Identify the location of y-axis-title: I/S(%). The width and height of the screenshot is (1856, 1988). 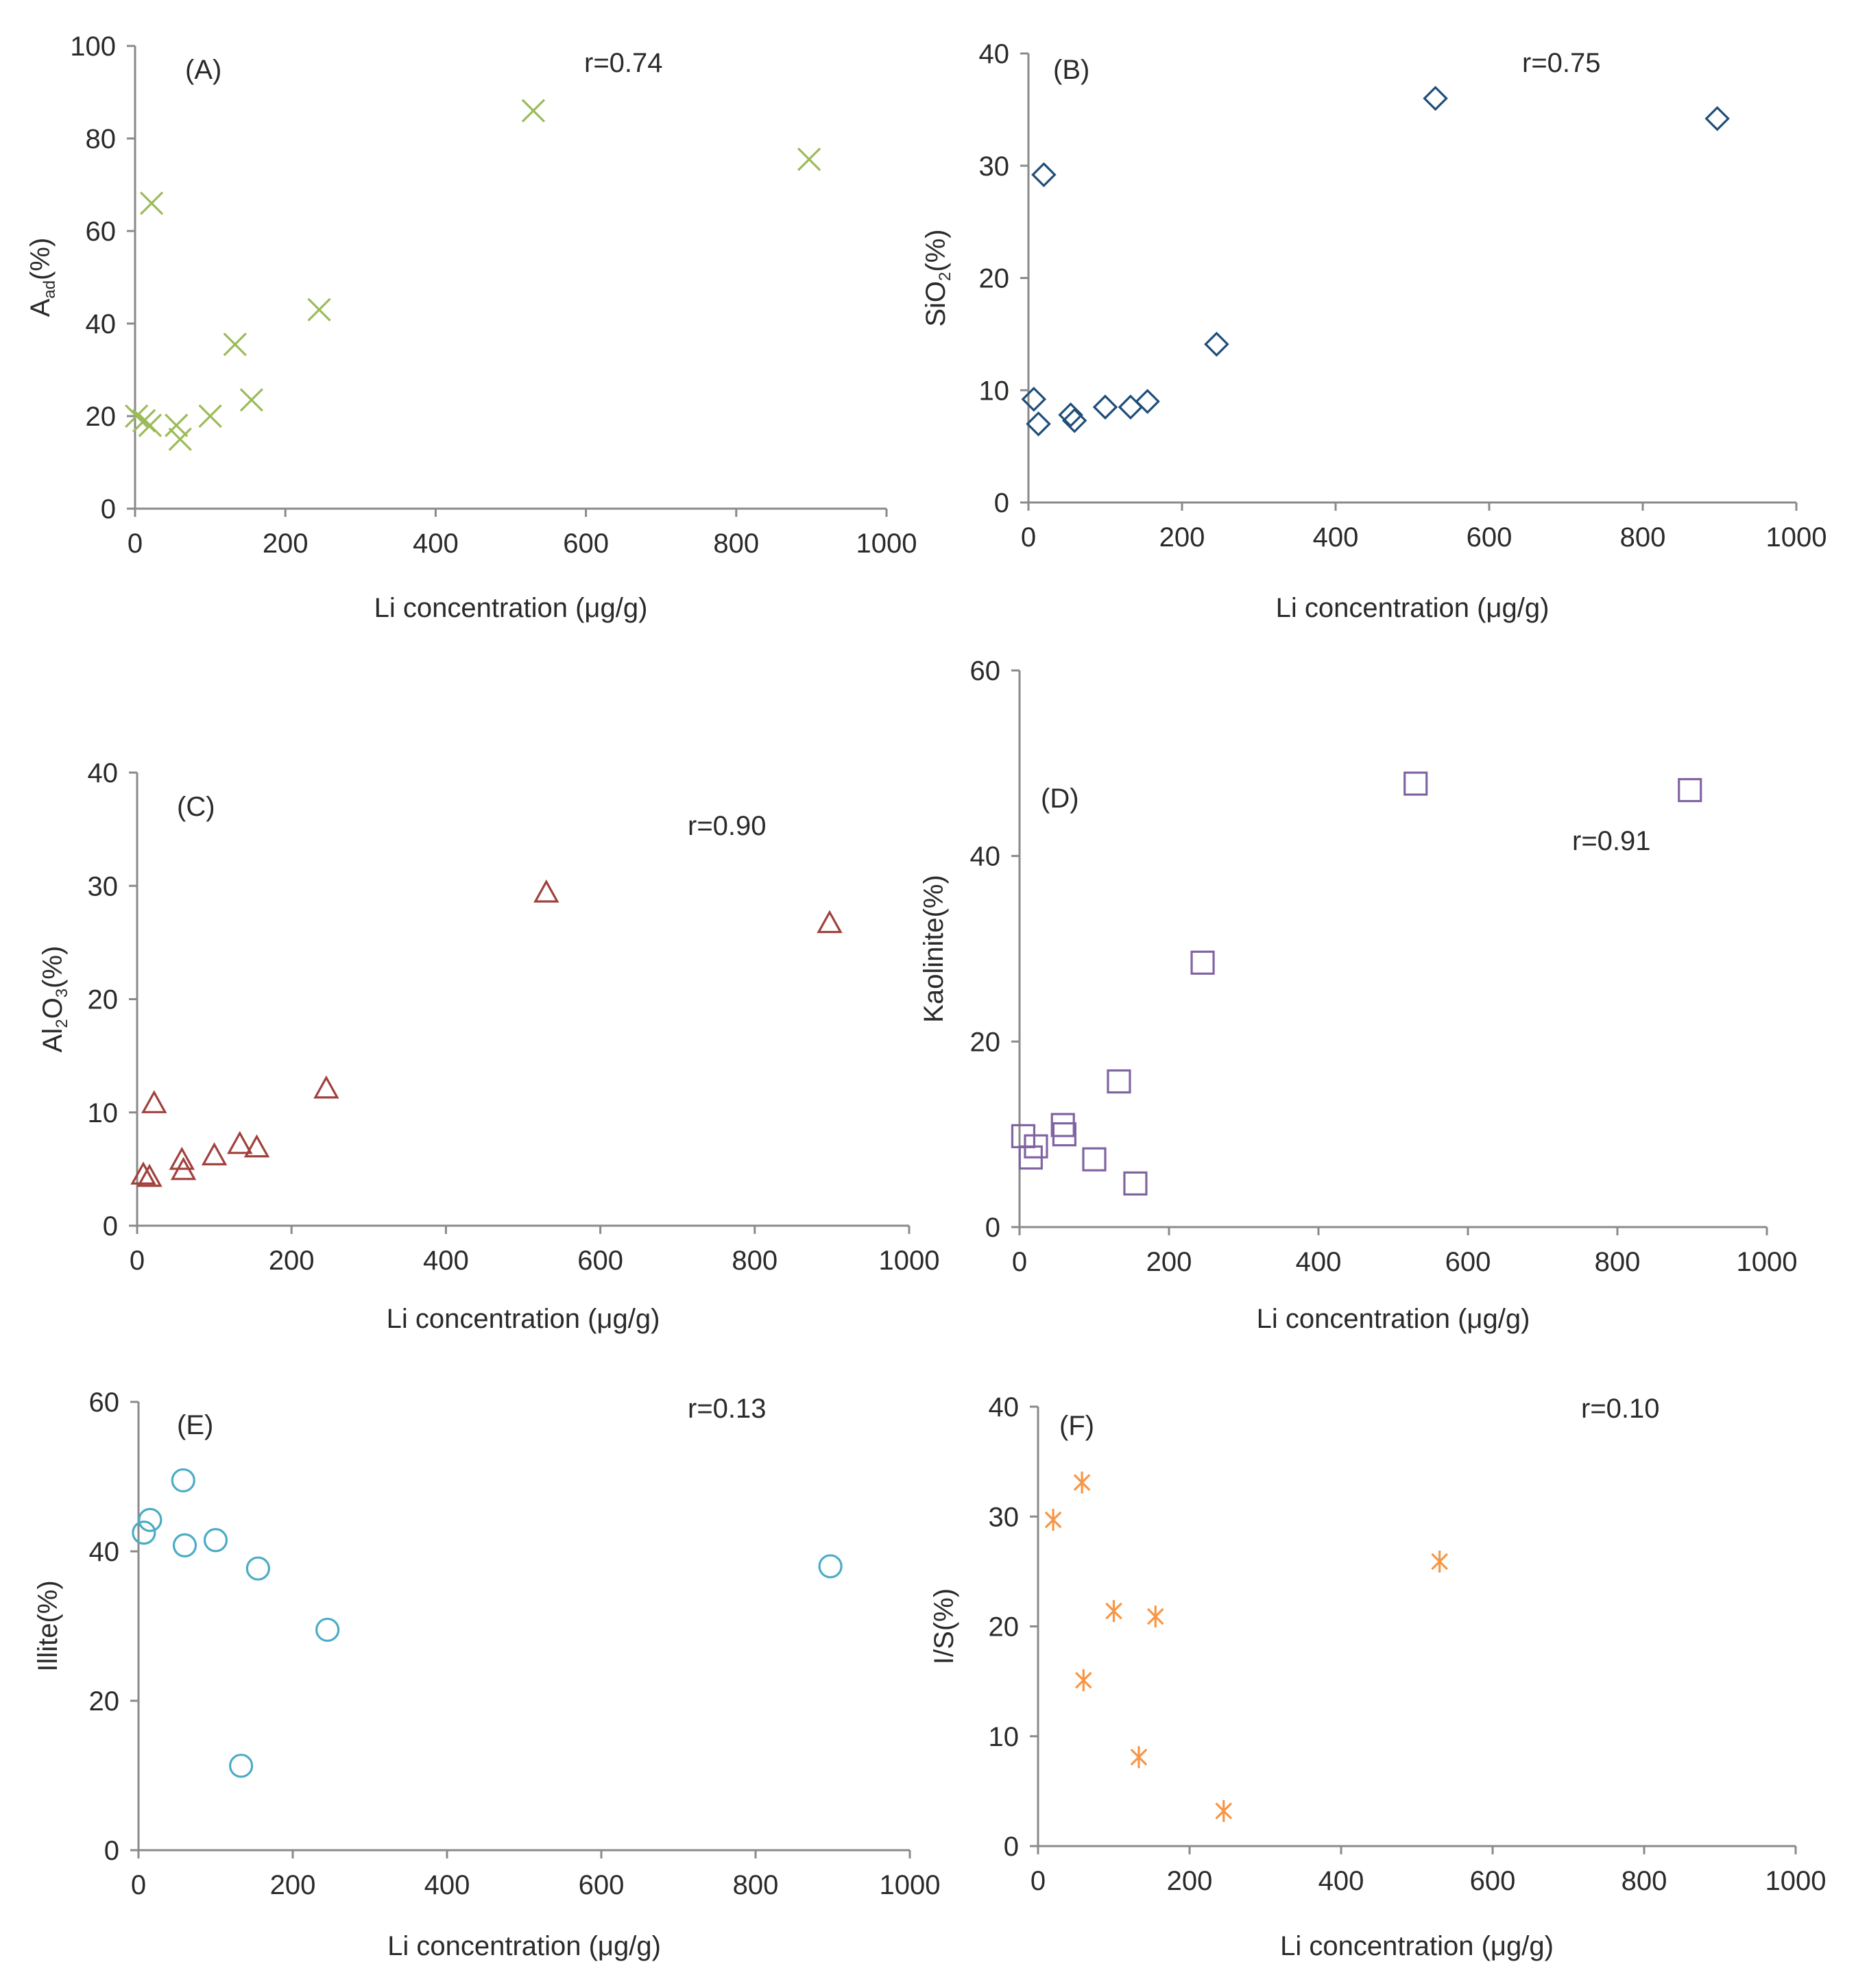
(944, 1626).